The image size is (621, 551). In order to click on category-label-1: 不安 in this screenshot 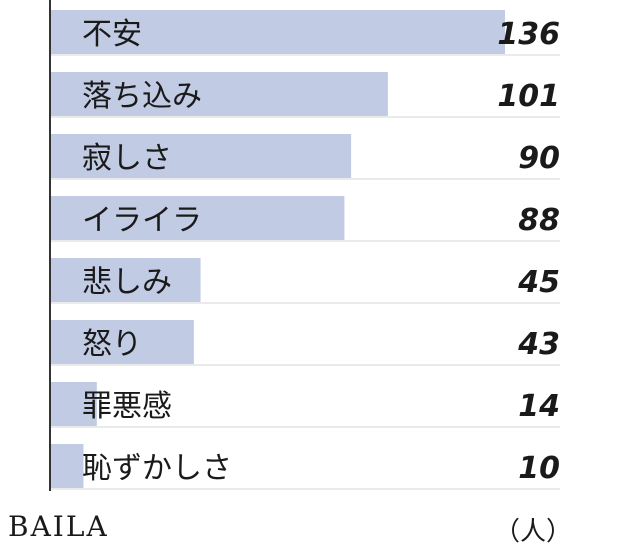, I will do `click(112, 34)`.